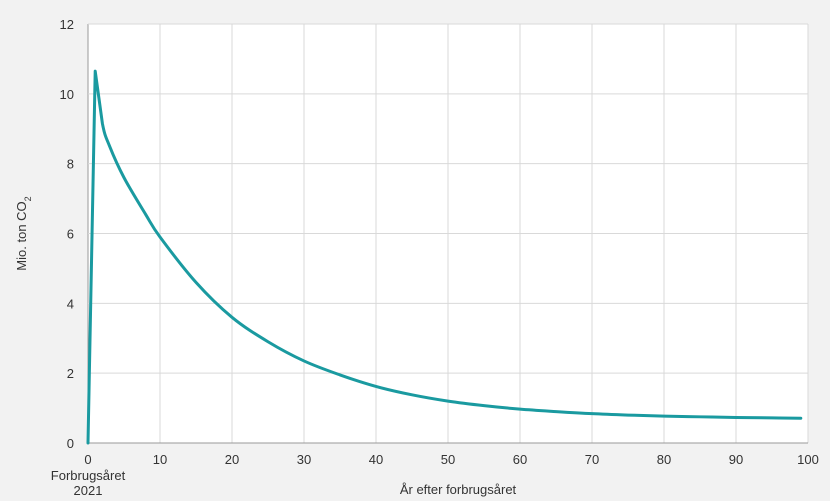 The height and width of the screenshot is (501, 830). Describe the element at coordinates (70, 234) in the screenshot. I see `y-tick-label: 6` at that location.